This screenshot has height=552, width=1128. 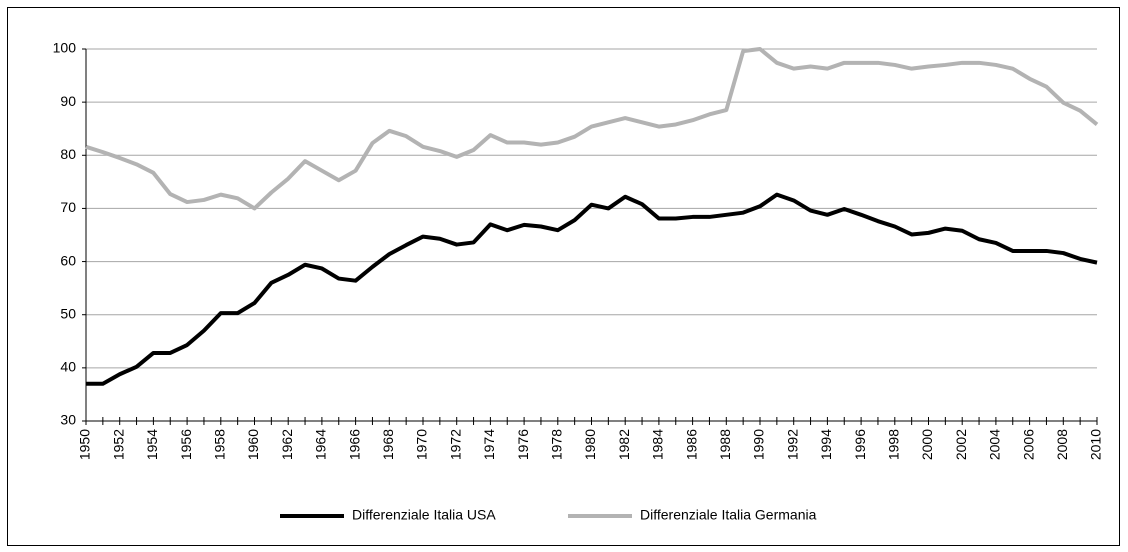 I want to click on x-tick-label: 1958, so click(x=220, y=444).